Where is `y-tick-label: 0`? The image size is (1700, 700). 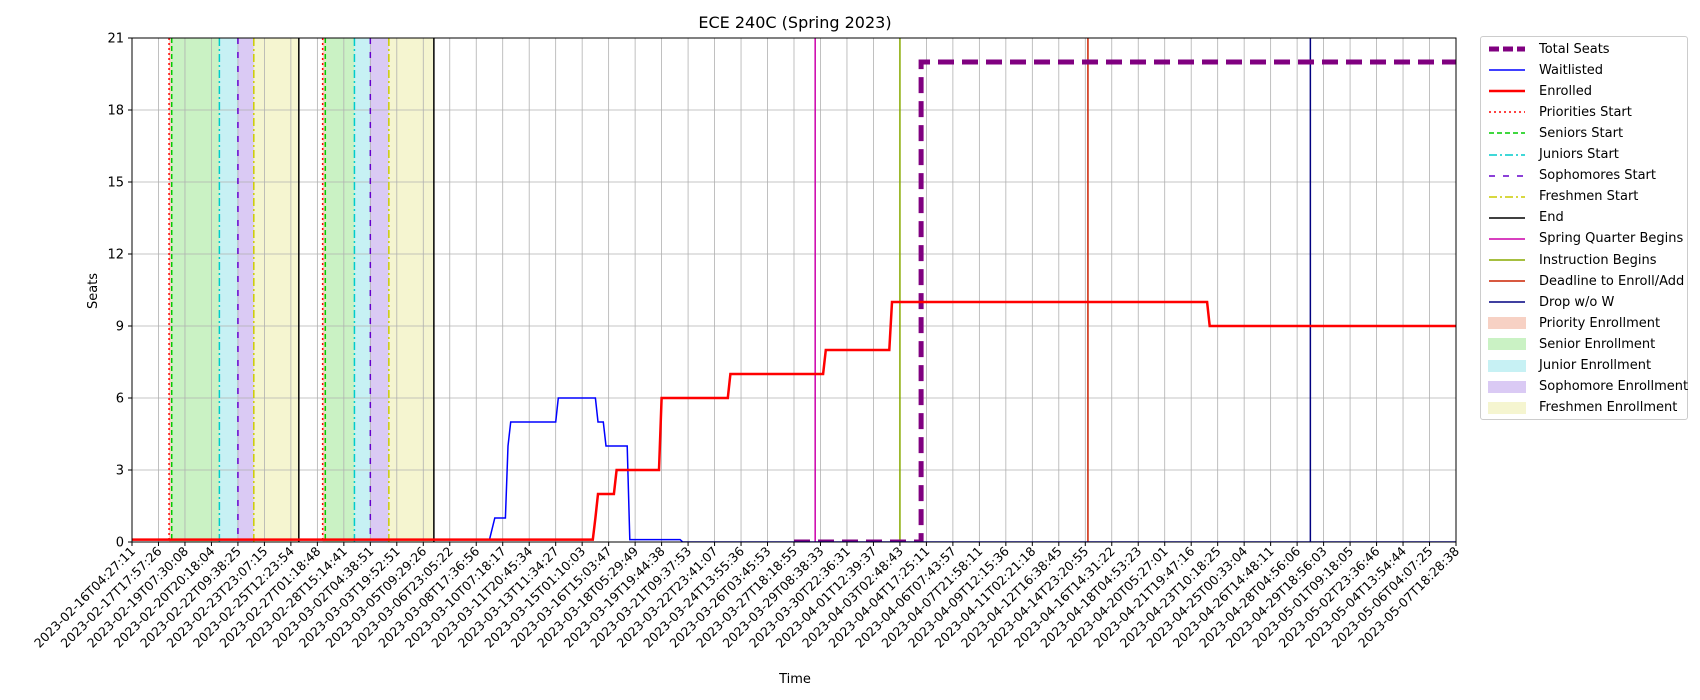
y-tick-label: 0 is located at coordinates (120, 543).